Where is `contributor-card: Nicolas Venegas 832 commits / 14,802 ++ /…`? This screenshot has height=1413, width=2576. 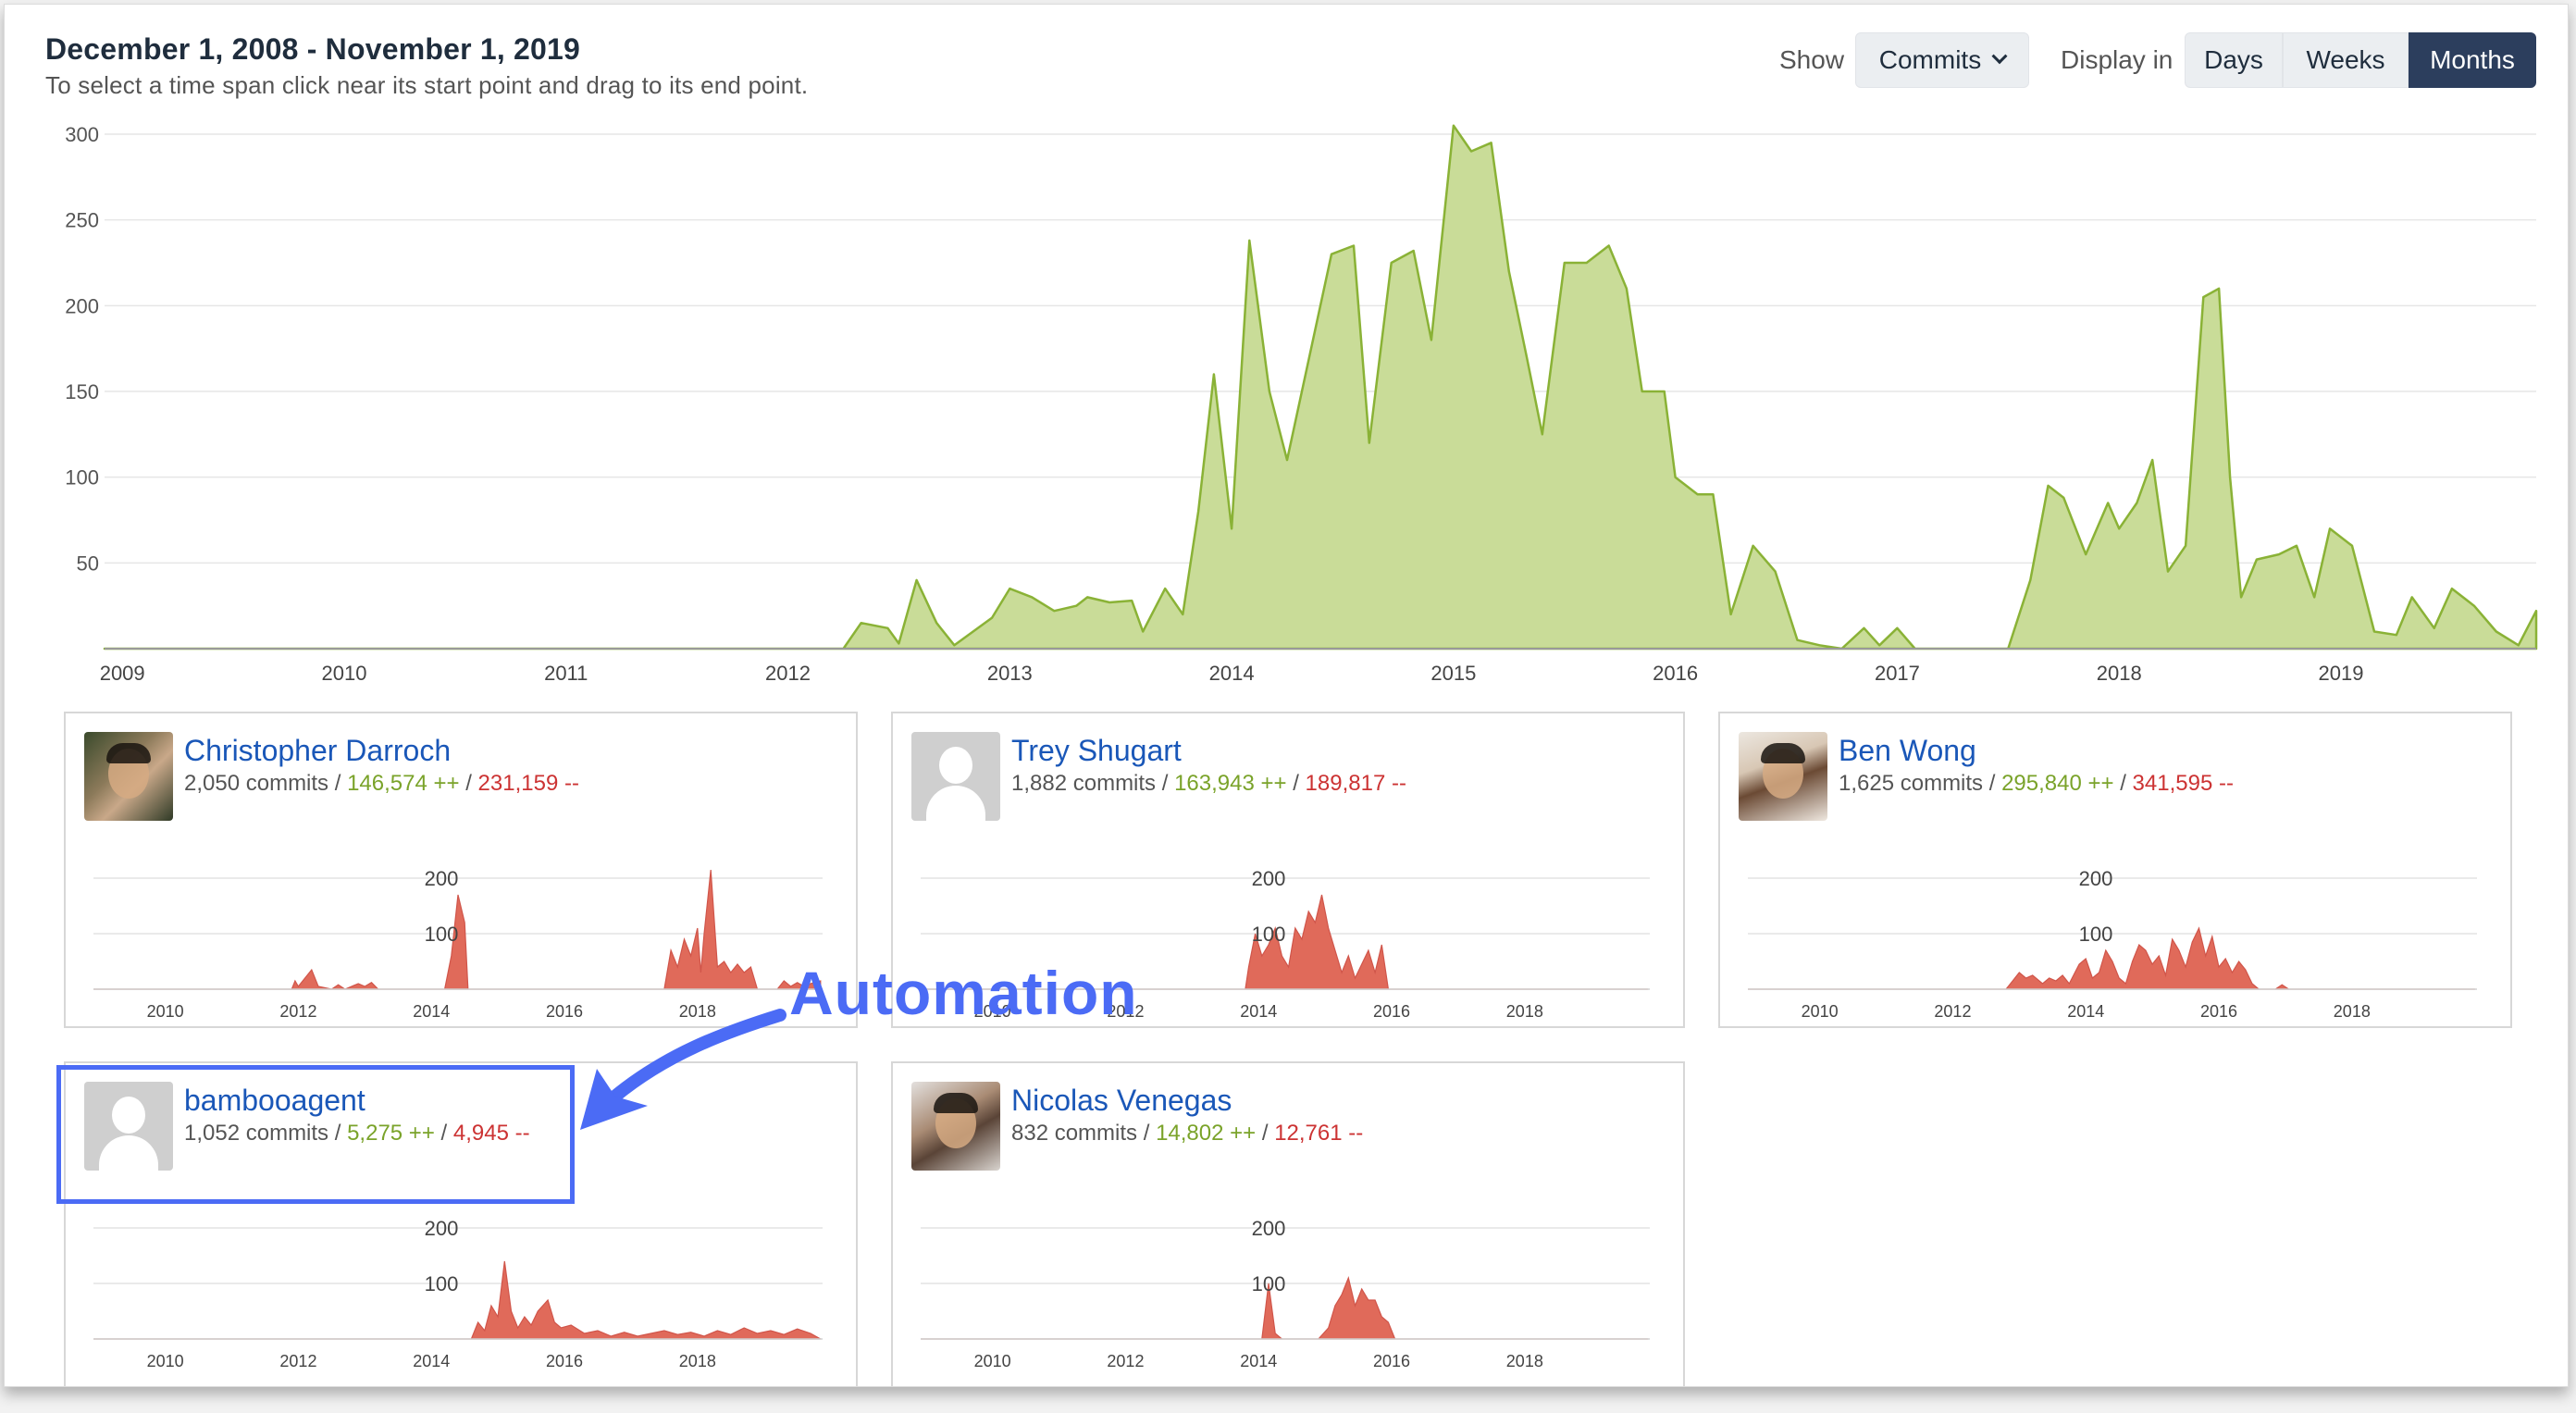
contributor-card: Nicolas Venegas 832 commits / 14,802 ++ /… is located at coordinates (1289, 1223).